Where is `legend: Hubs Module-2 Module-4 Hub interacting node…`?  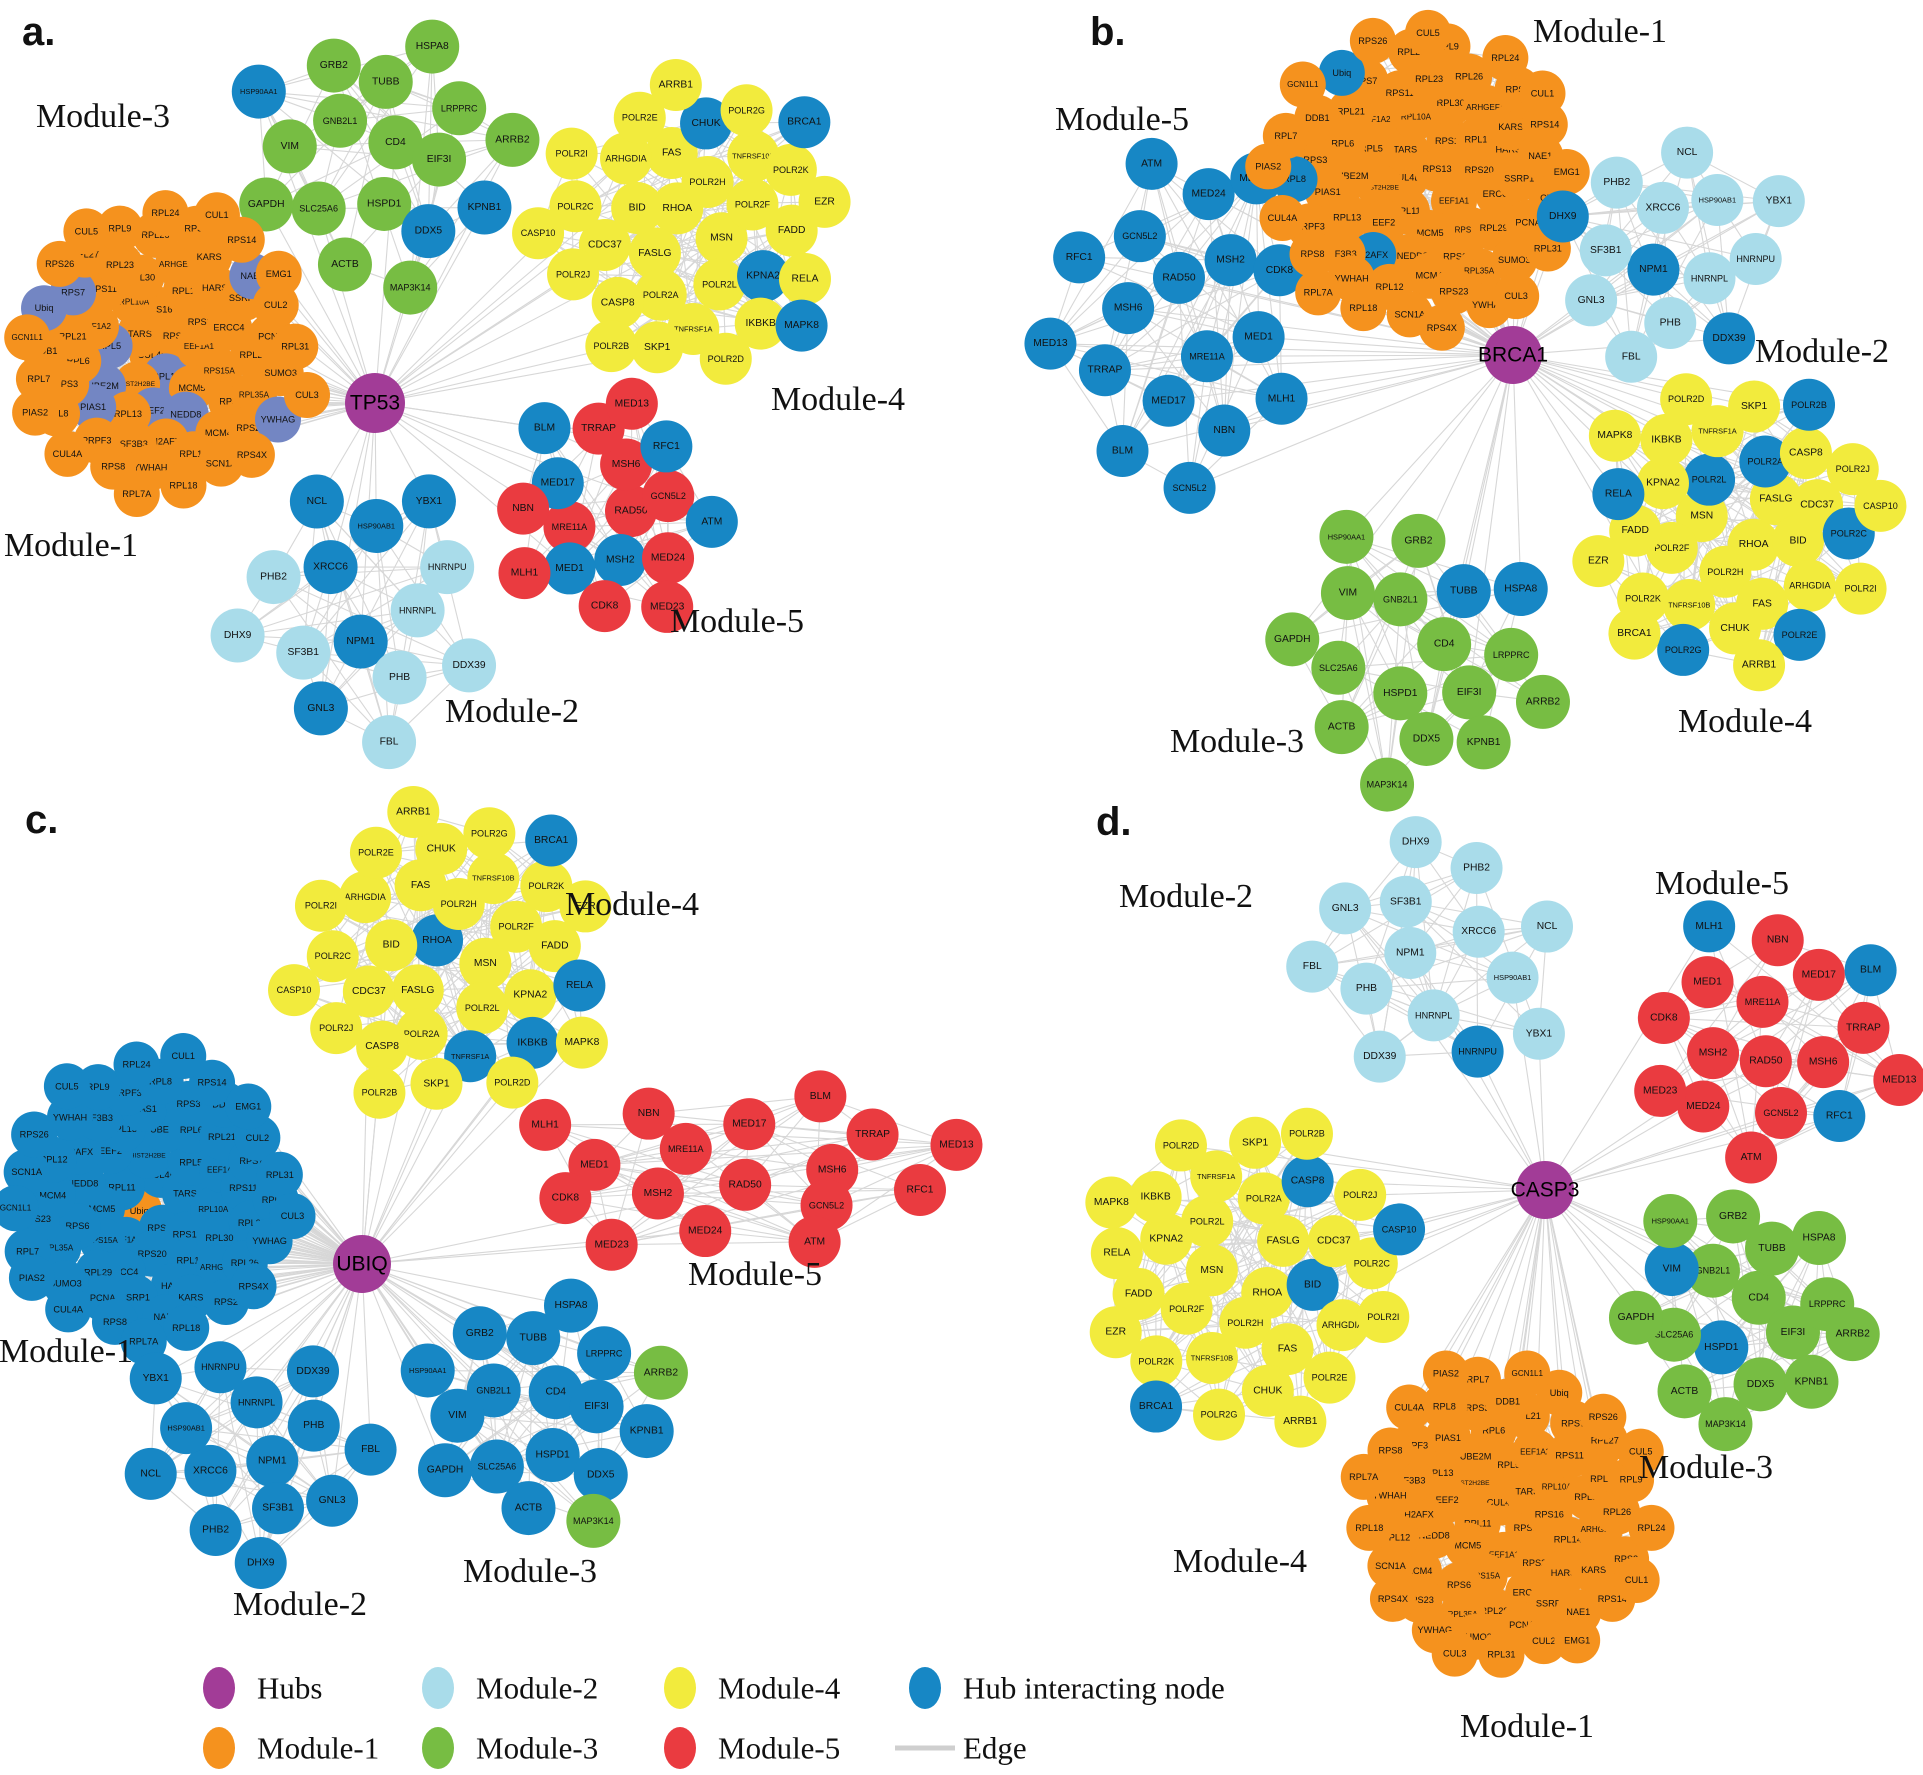
legend: Hubs Module-2 Module-4 Hub interacting node… is located at coordinates (714, 1718).